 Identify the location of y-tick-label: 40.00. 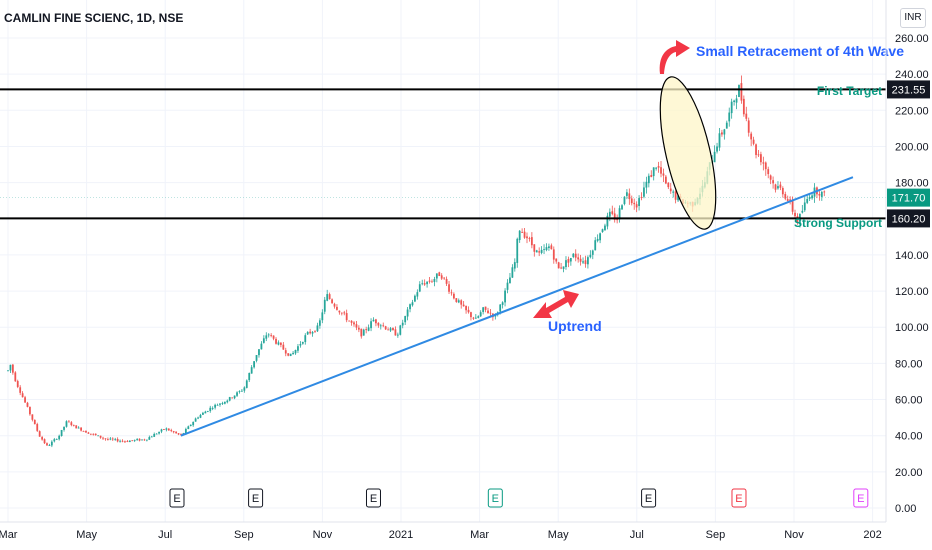
(909, 437).